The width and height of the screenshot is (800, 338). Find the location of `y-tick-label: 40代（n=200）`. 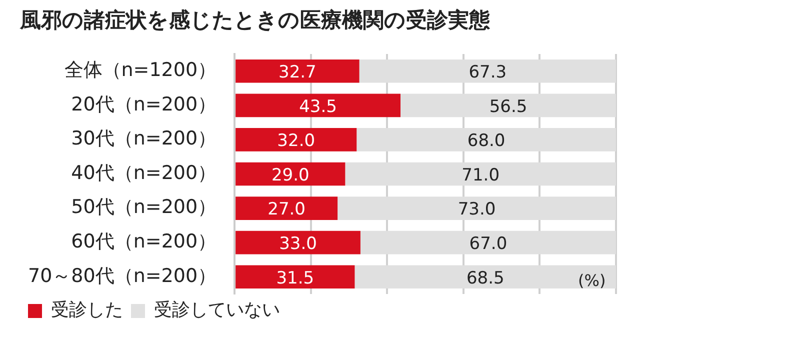

y-tick-label: 40代（n=200） is located at coordinates (144, 173).